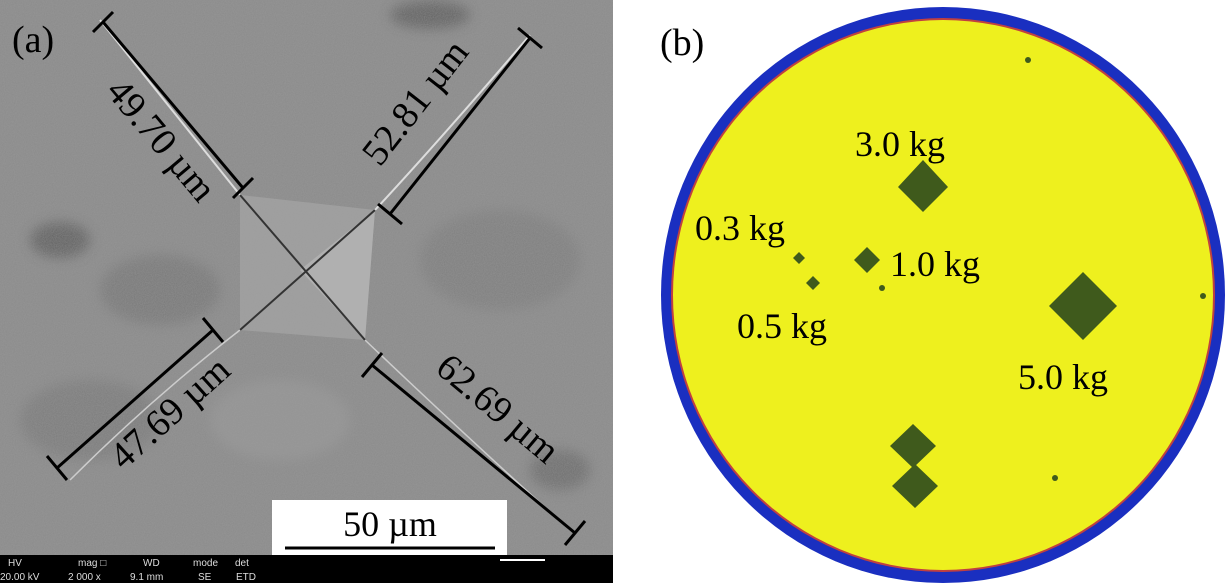 The width and height of the screenshot is (1228, 583). What do you see at coordinates (128, 563) in the screenshot?
I see `info-headers: HV mag □ WD mode det` at bounding box center [128, 563].